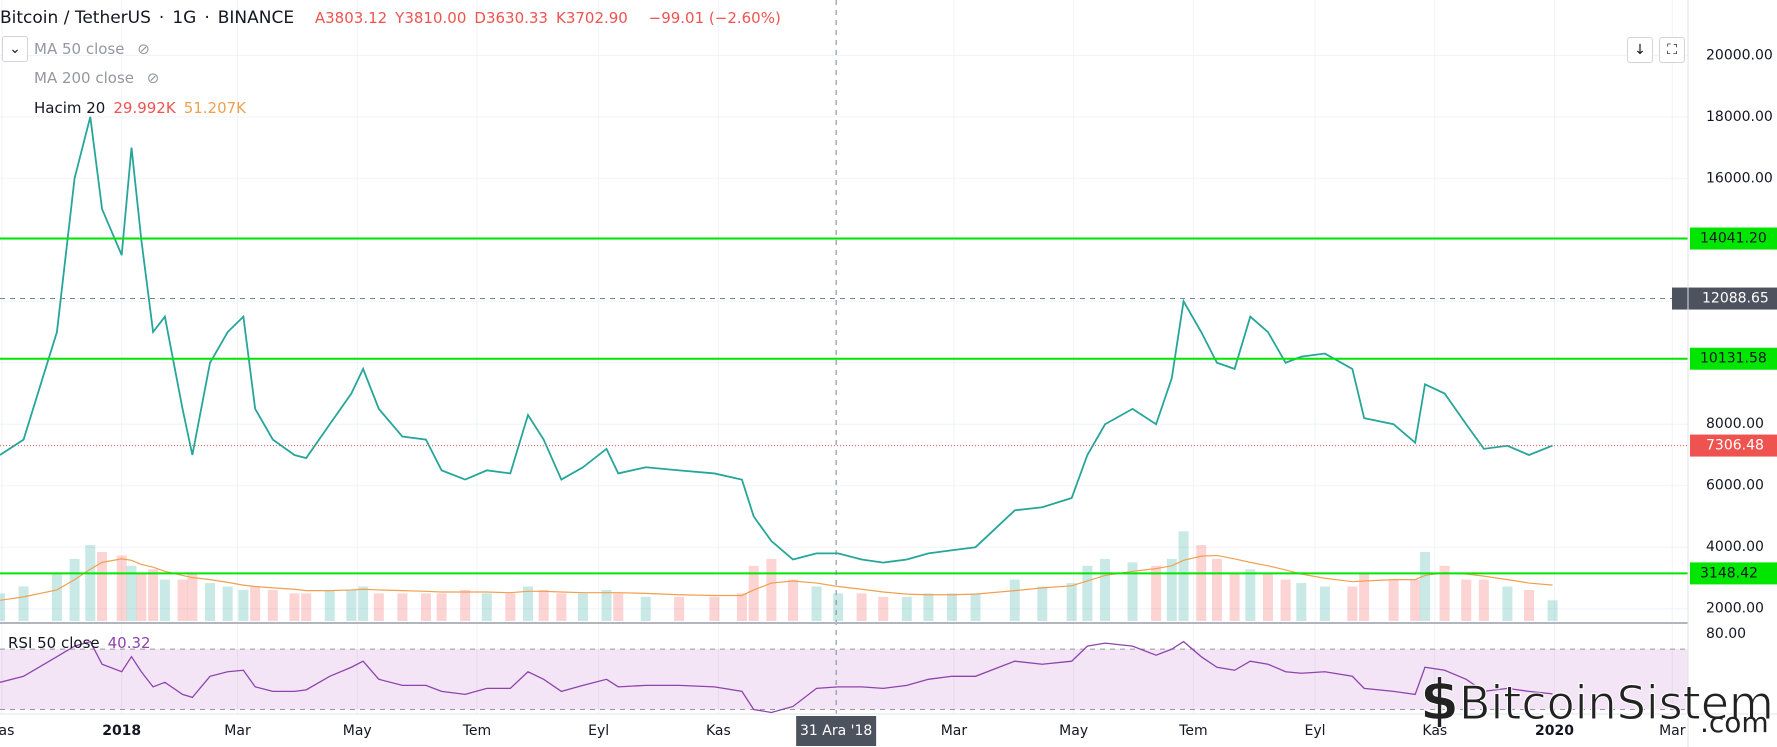 This screenshot has height=747, width=1777. I want to click on rsi-line, so click(776, 677).